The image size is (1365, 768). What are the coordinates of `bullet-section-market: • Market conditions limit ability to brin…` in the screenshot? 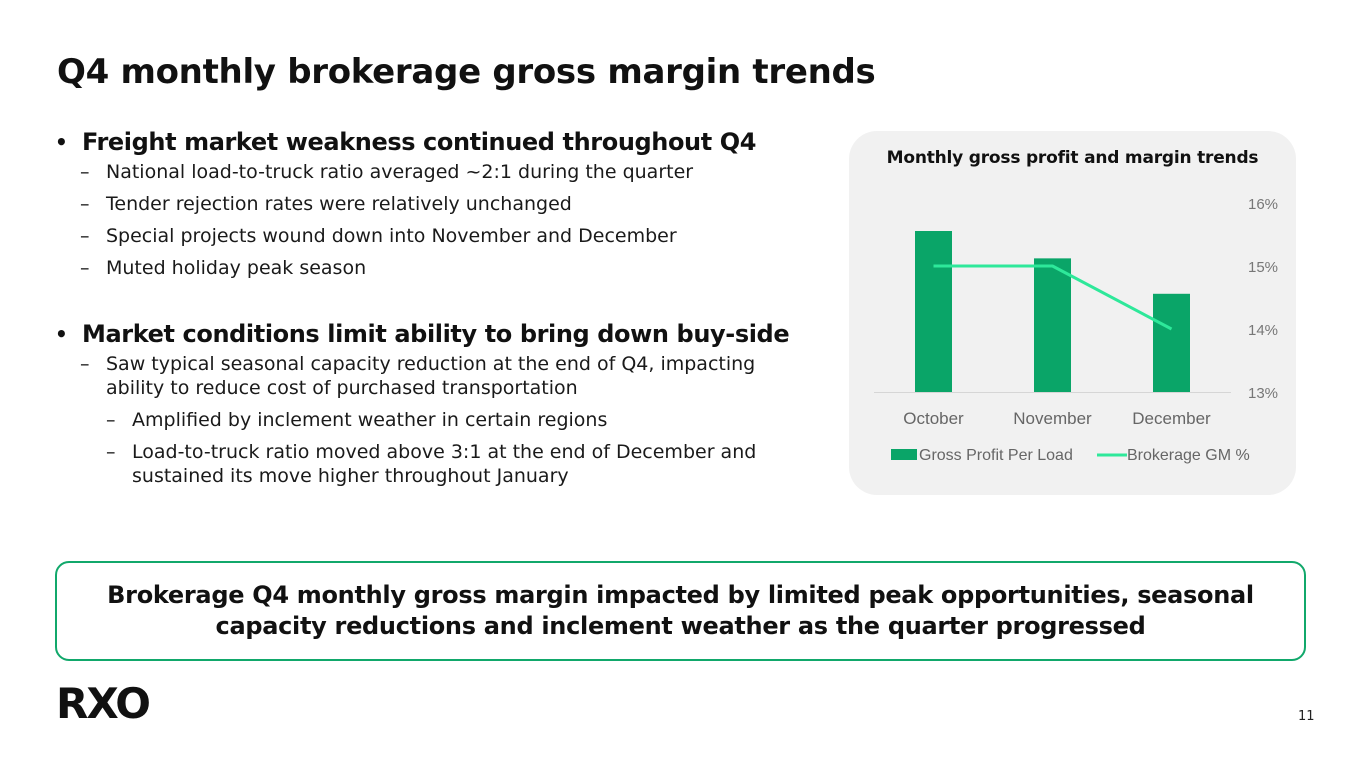 It's located at (435, 407).